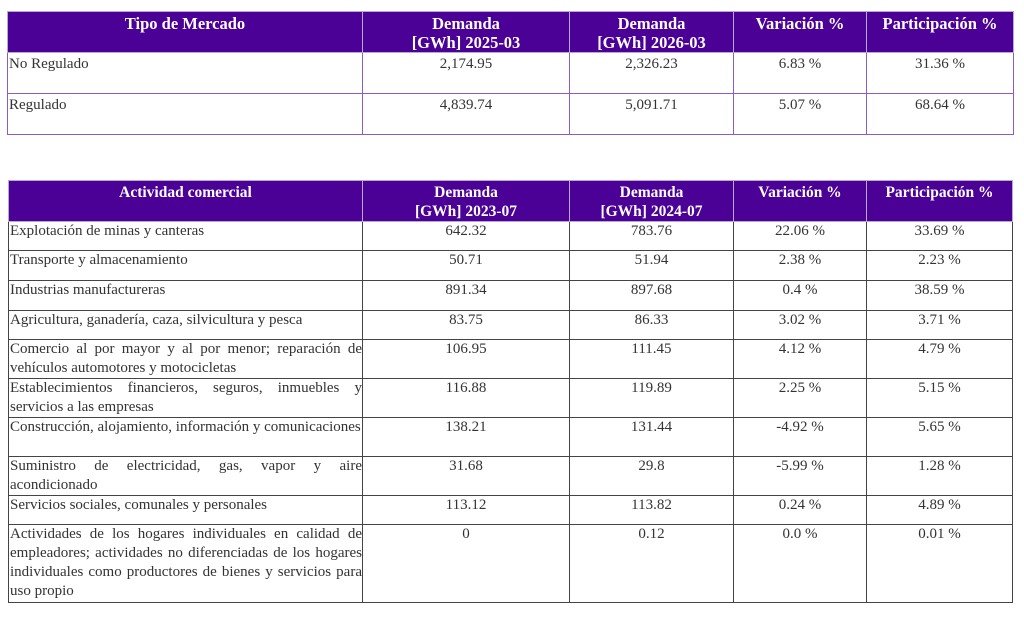  Describe the element at coordinates (466, 295) in the screenshot. I see `cell-value: 891.34` at that location.